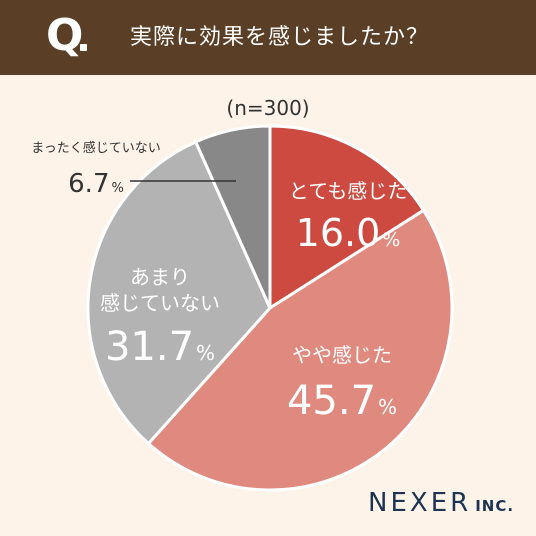  I want to click on slice-value-3: 31.7%, so click(160, 347).